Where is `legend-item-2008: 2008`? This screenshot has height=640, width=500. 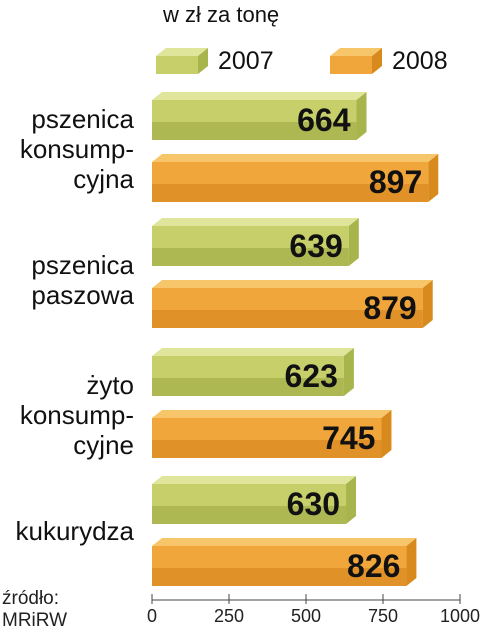
legend-item-2008: 2008 is located at coordinates (387, 61).